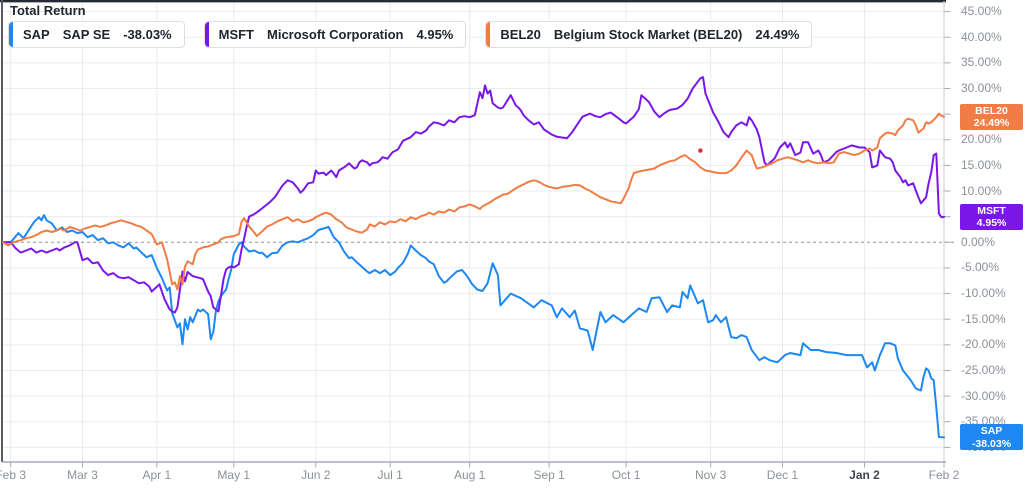  What do you see at coordinates (864, 475) in the screenshot?
I see `x-axis-label: Jan 2` at bounding box center [864, 475].